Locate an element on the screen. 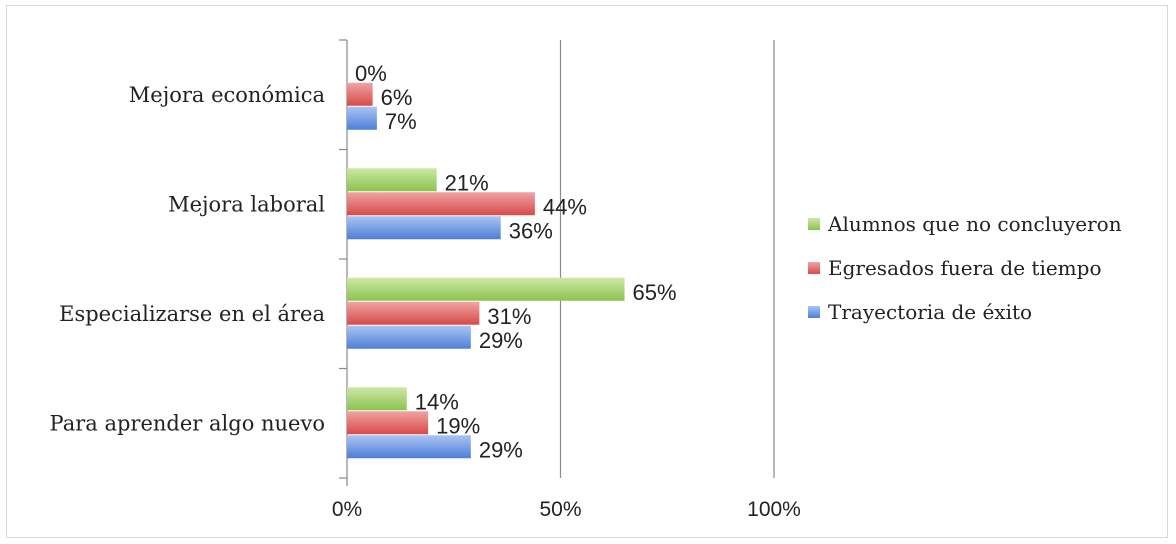  category-label-mejora-laboral: Mejora laboral is located at coordinates (246, 204).